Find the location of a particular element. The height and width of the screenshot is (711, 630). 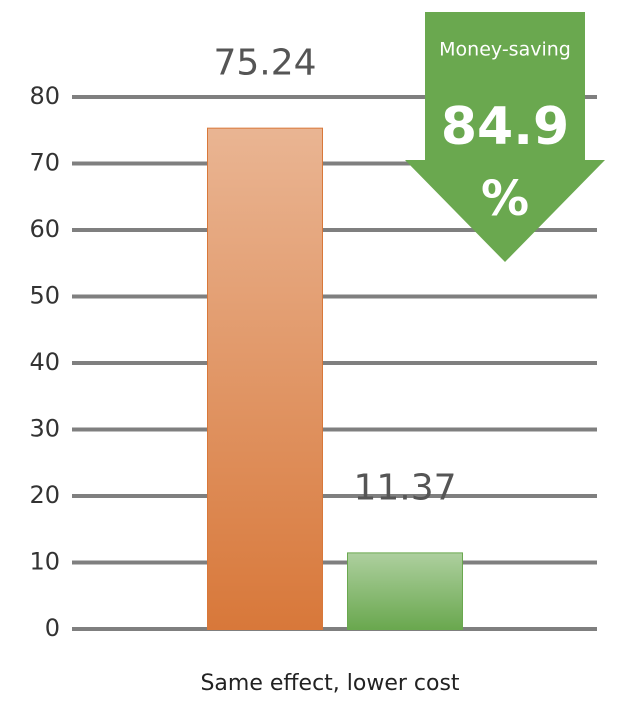

annotation-unit: % is located at coordinates (505, 199).